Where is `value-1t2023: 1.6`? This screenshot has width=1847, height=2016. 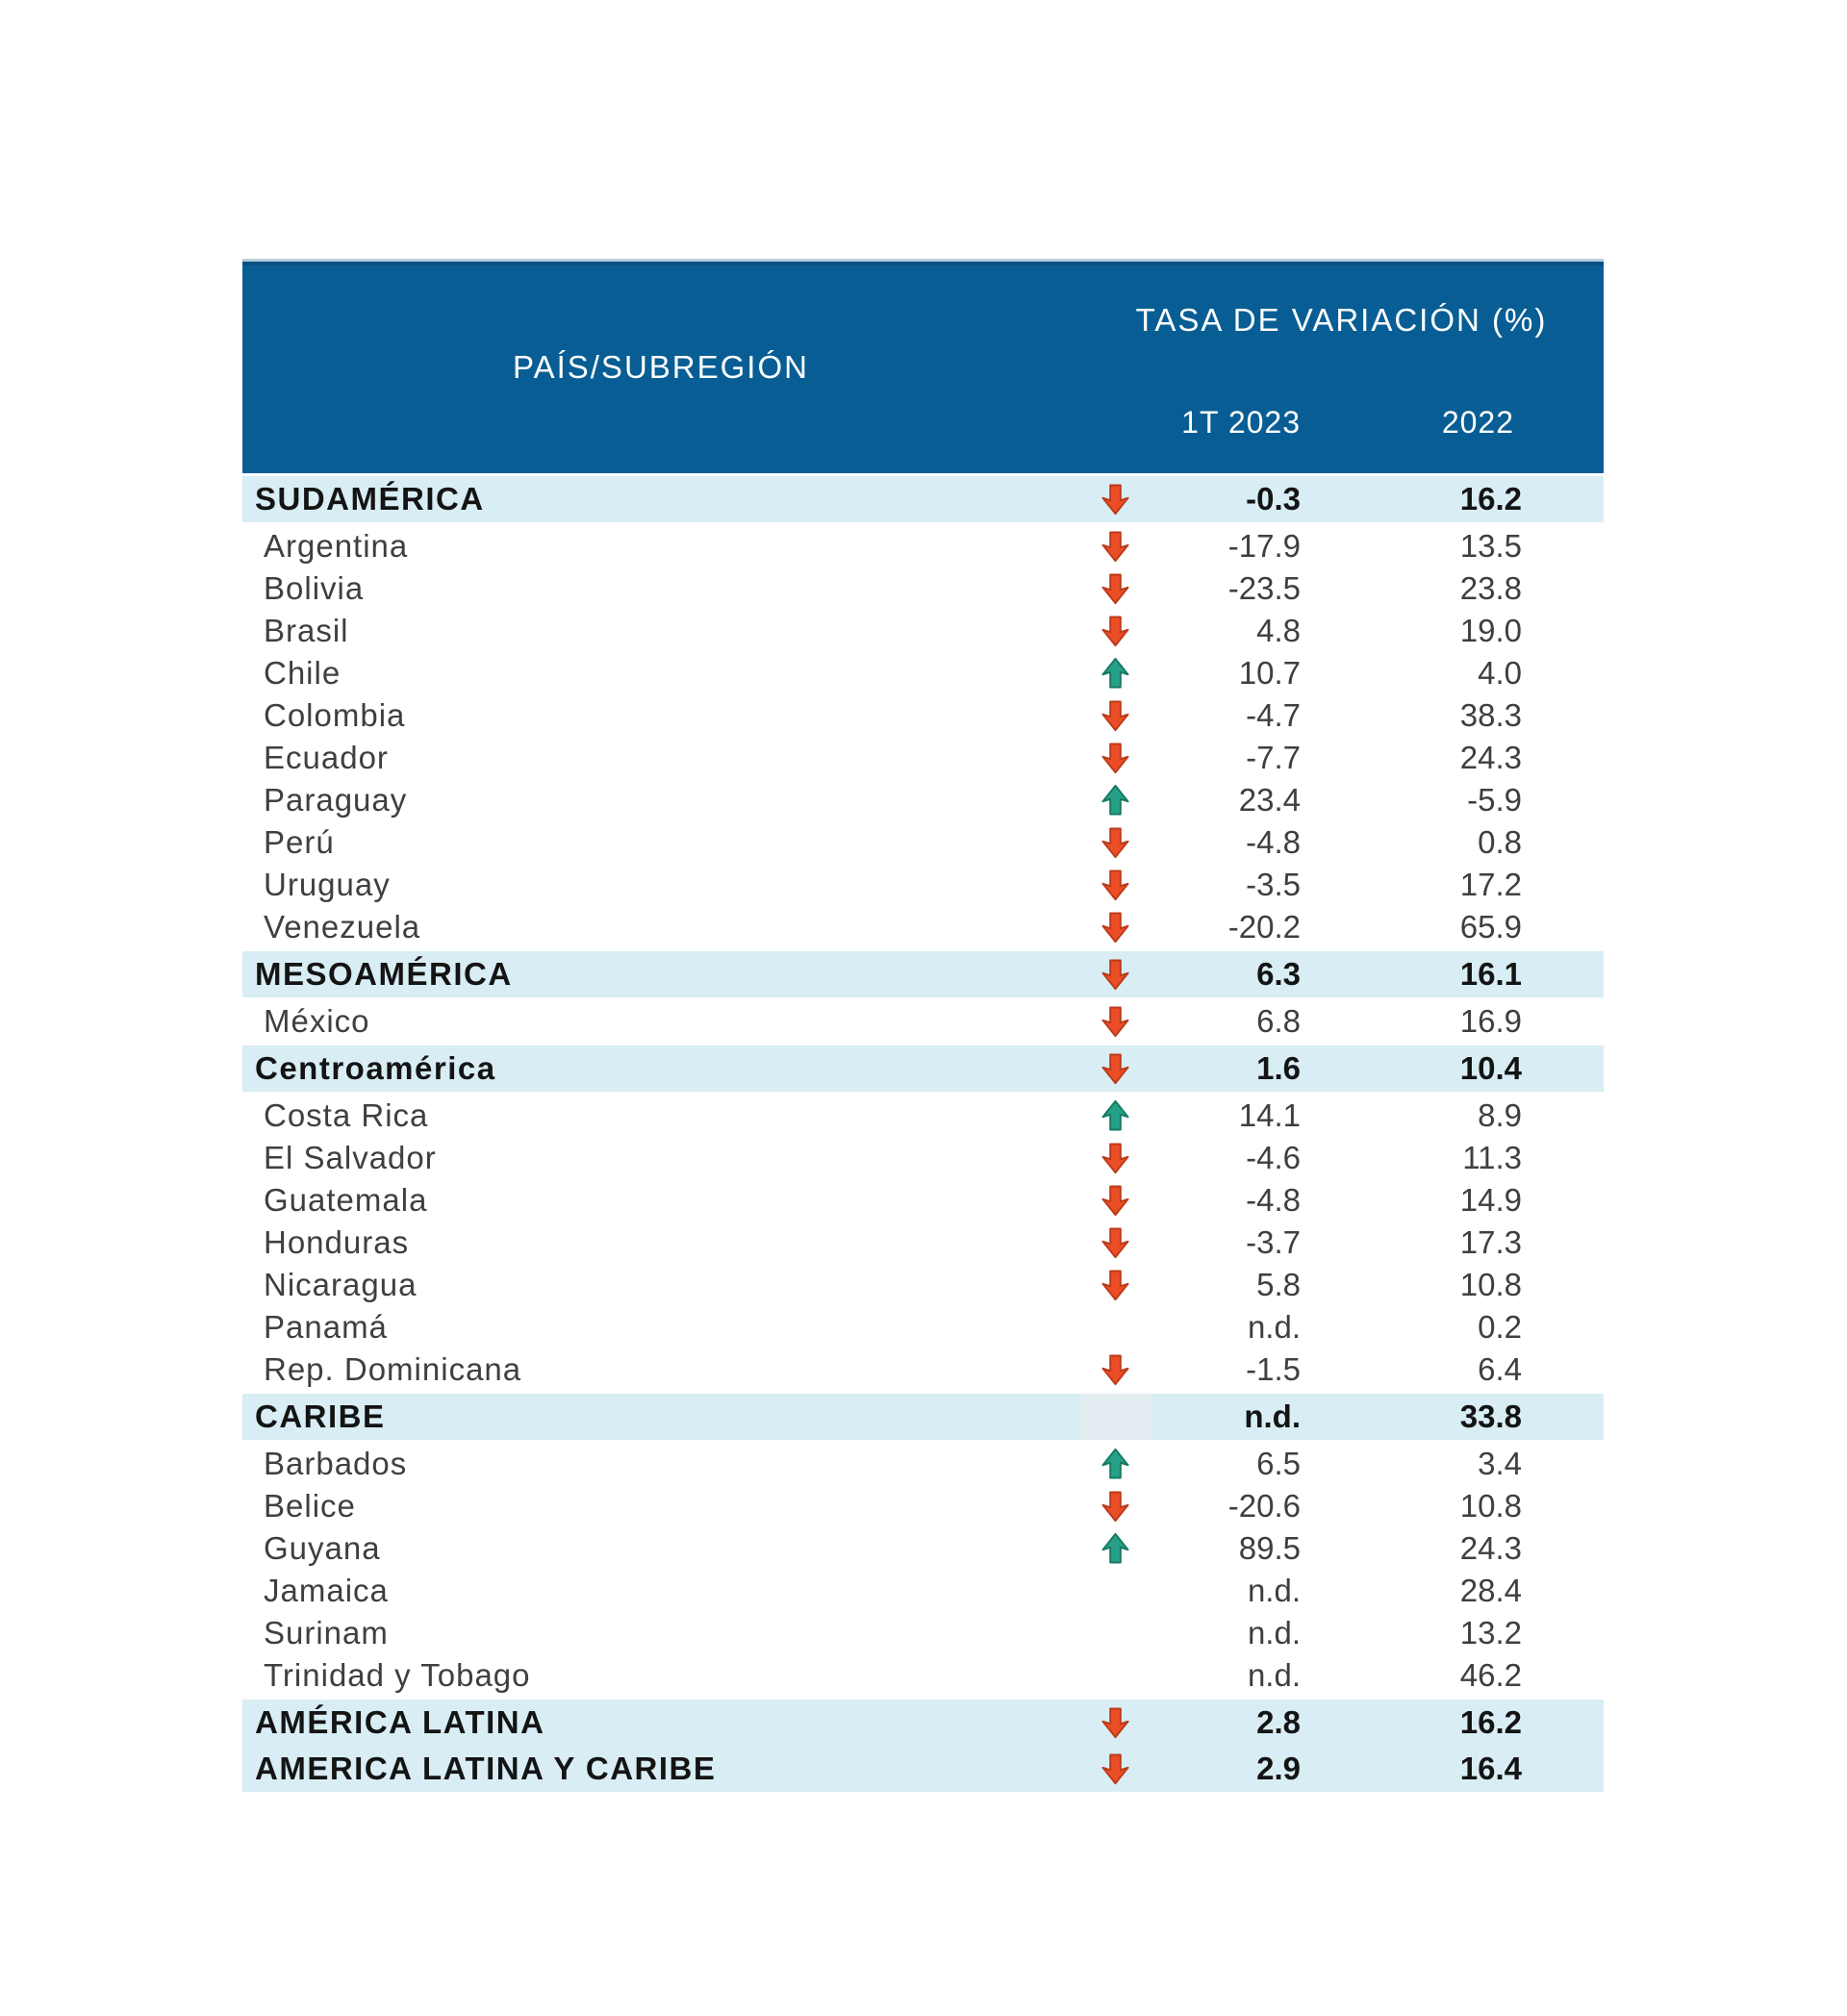 value-1t2023: 1.6 is located at coordinates (1278, 1068).